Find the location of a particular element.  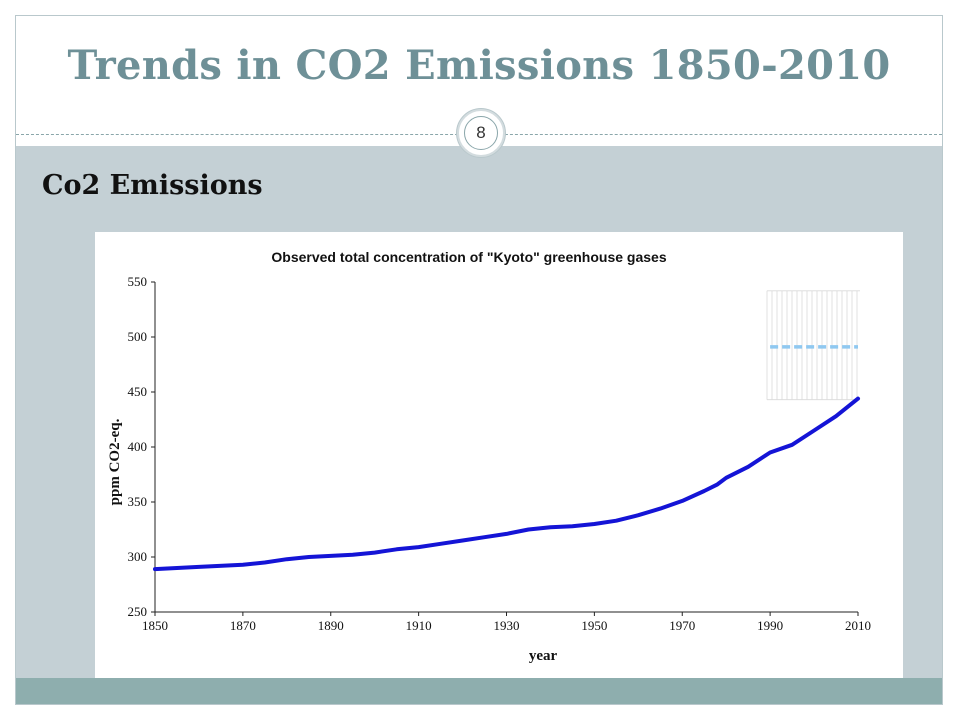

y-tick-label: 300 is located at coordinates (138, 556).